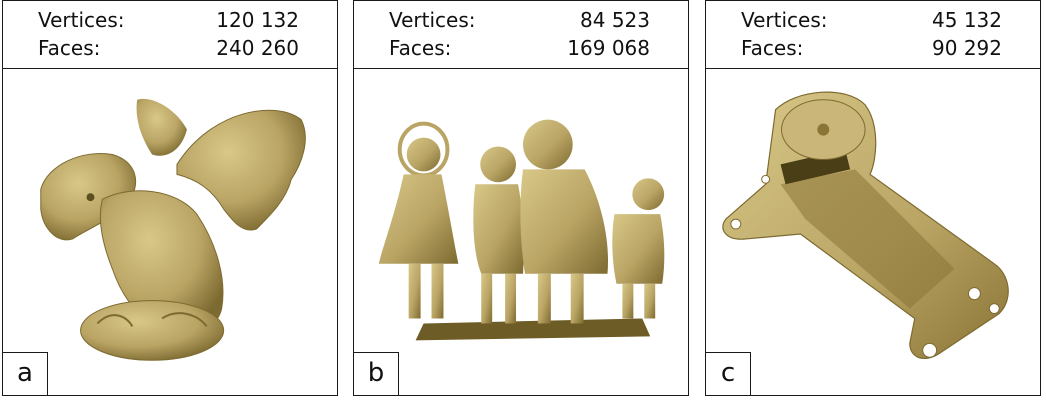 The height and width of the screenshot is (409, 1046). I want to click on vertices-row: Vertices: 45 132, so click(873, 20).